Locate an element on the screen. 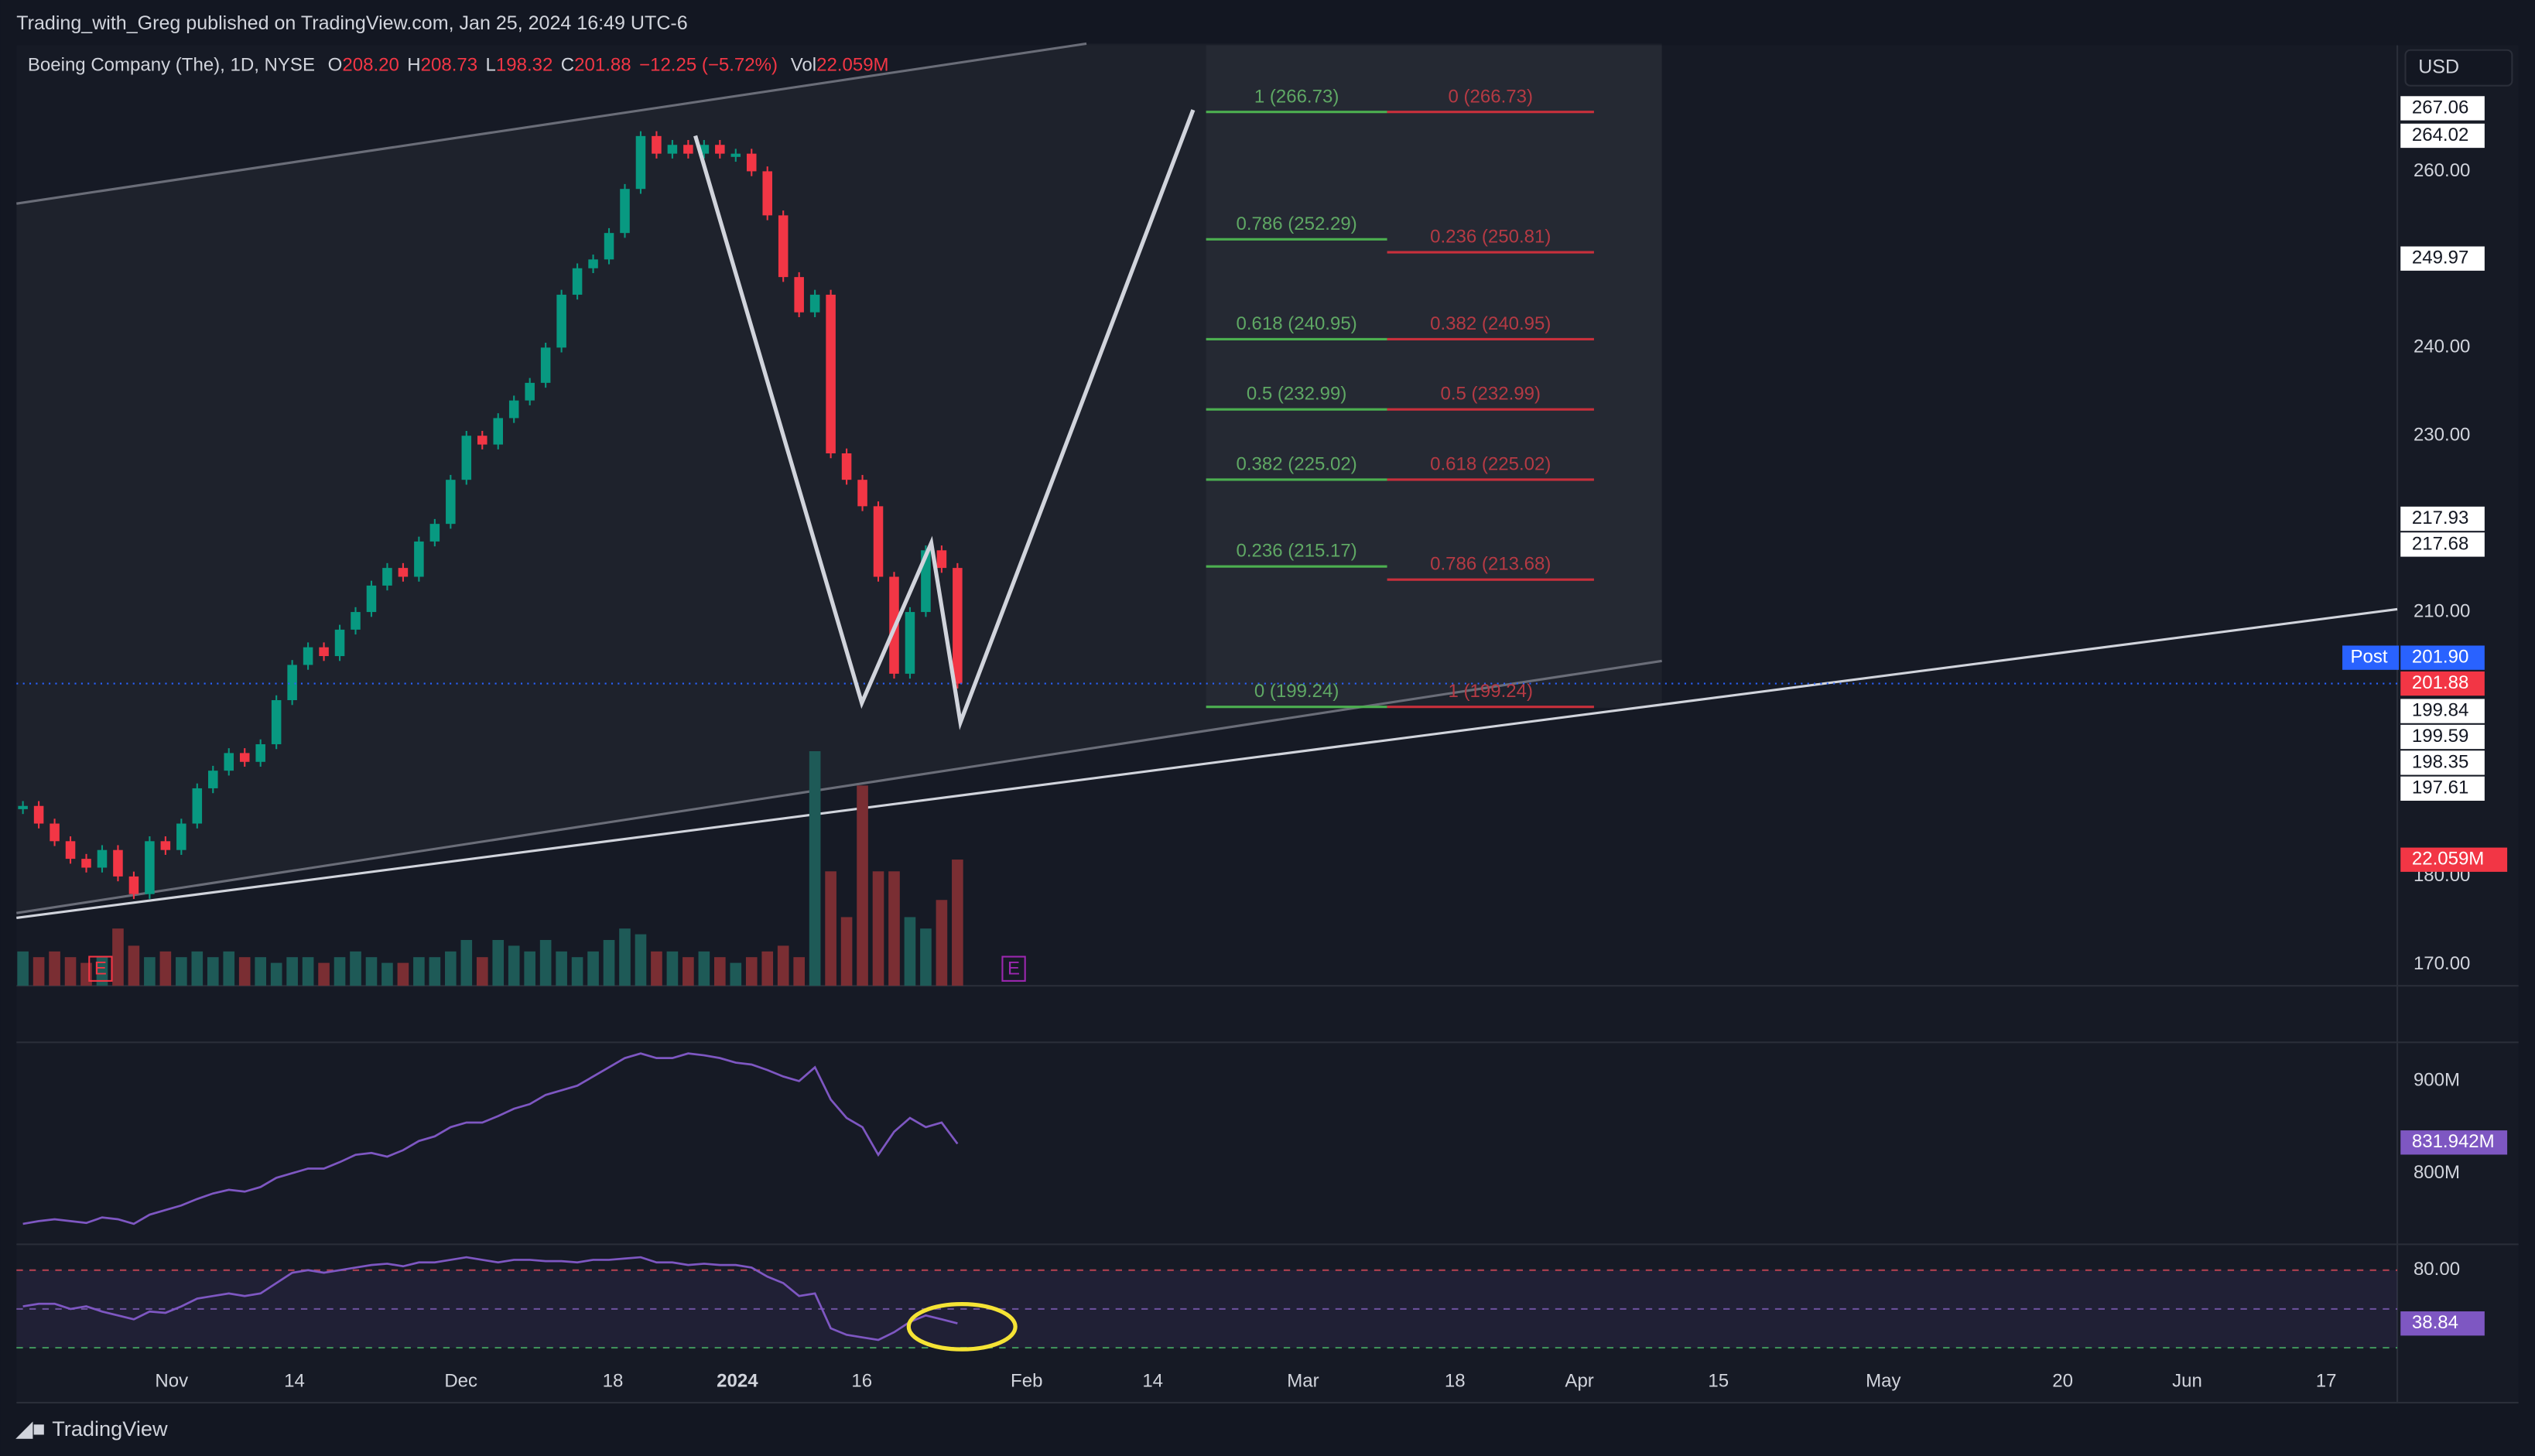 This screenshot has height=1456, width=2535. post-tag is located at coordinates (2371, 657).